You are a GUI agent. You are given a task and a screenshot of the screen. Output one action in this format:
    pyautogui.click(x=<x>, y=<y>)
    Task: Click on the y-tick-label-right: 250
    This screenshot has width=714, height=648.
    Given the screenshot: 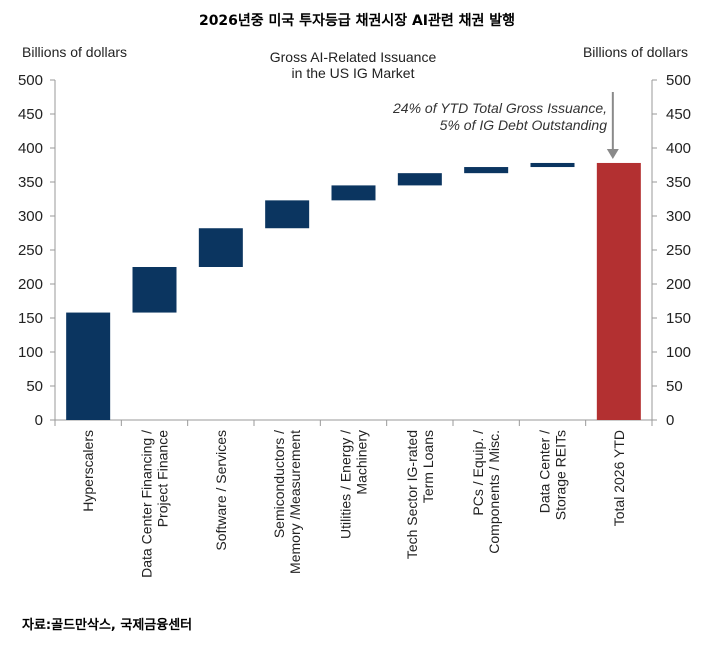 What is the action you would take?
    pyautogui.click(x=678, y=250)
    